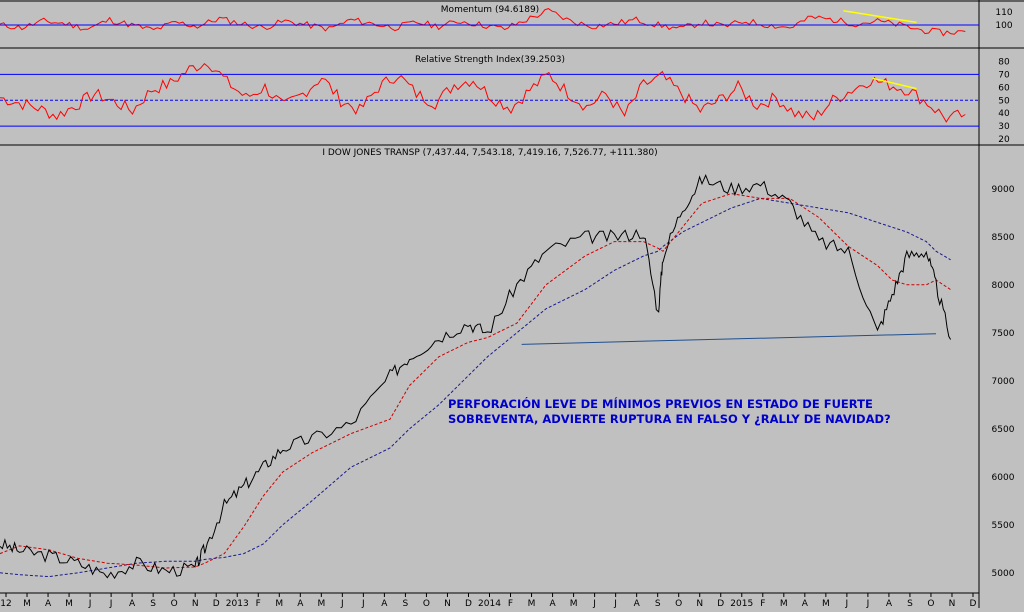  I want to click on rsi-y-tick-label: 70, so click(1004, 75).